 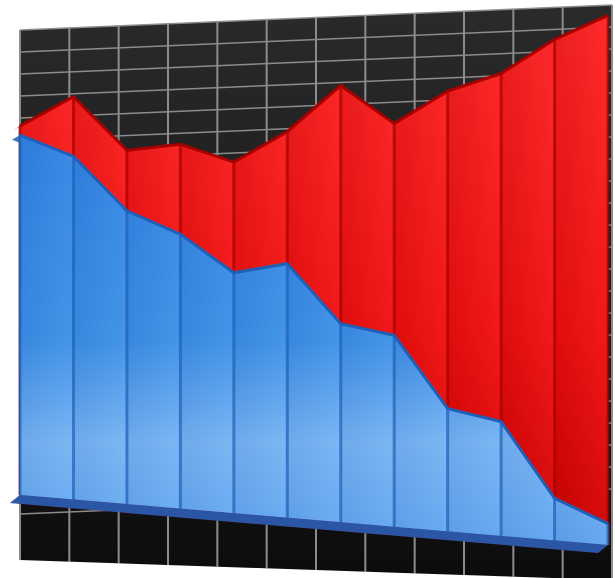 I want to click on blue-series-base-edge, so click(x=309, y=524).